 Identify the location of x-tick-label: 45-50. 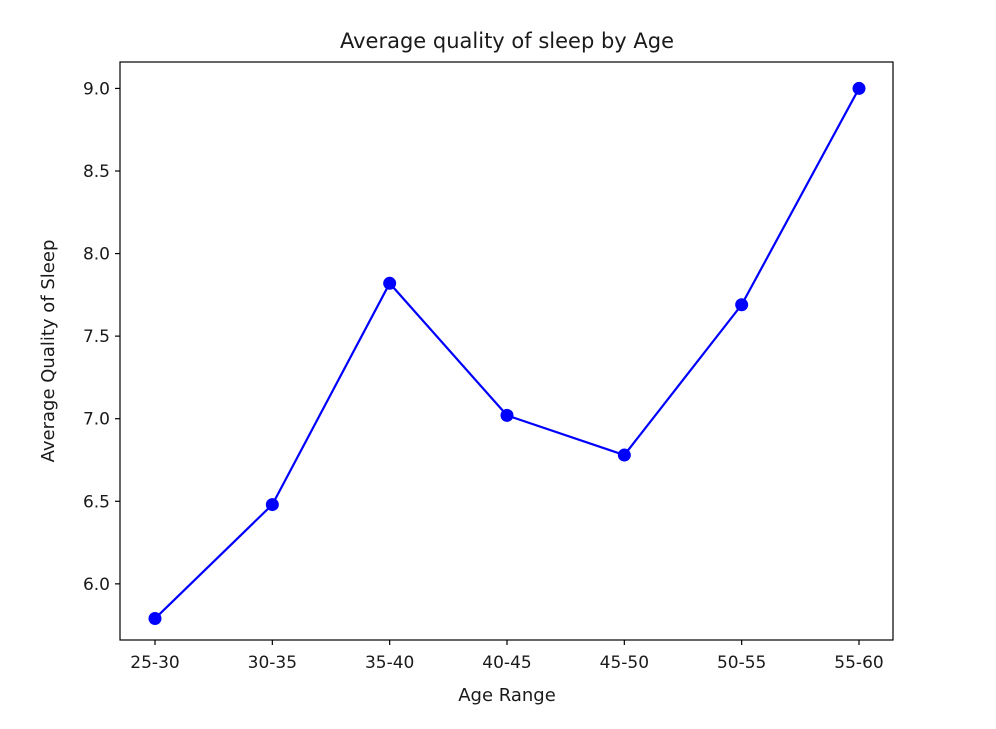
(624, 663).